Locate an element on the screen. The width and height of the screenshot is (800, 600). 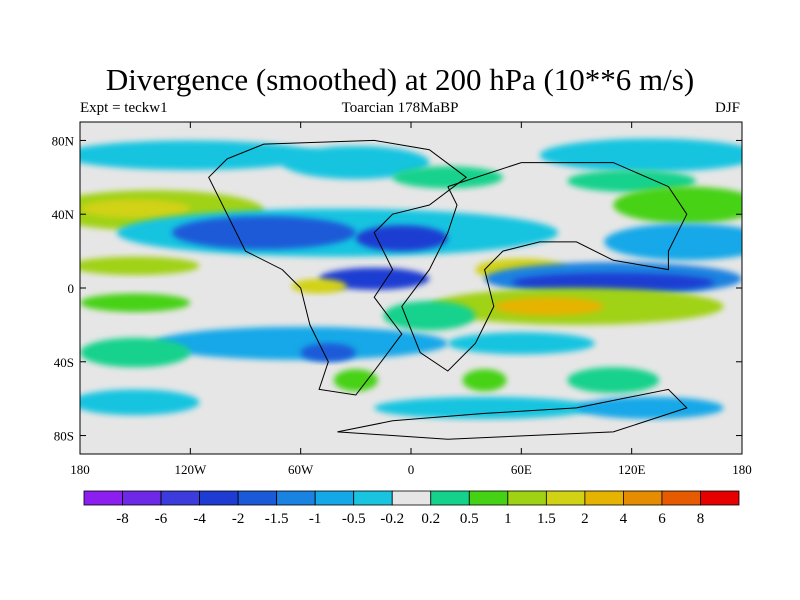
colorbar: -8 -6 -4 -2 -1.5 -1 -0.5 -0.2 0.2 0.5 1 1.5 2 4 6 8 is located at coordinates (411, 508).